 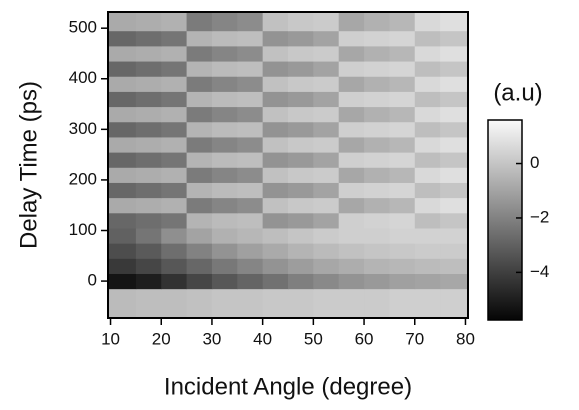 I want to click on x-tick-label: 30, so click(x=211, y=338).